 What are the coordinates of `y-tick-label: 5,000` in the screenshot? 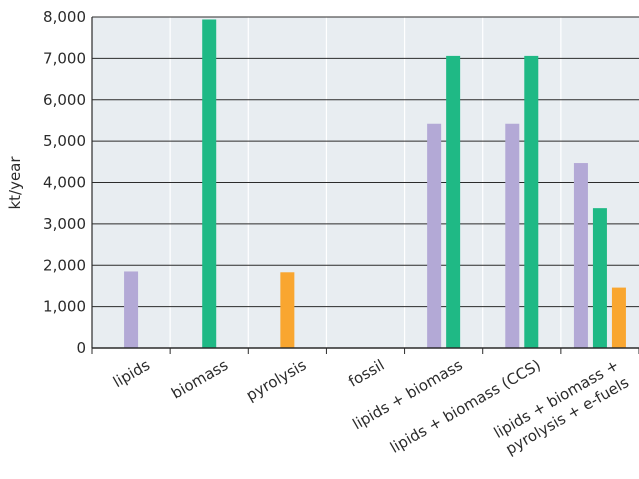 It's located at (64, 141).